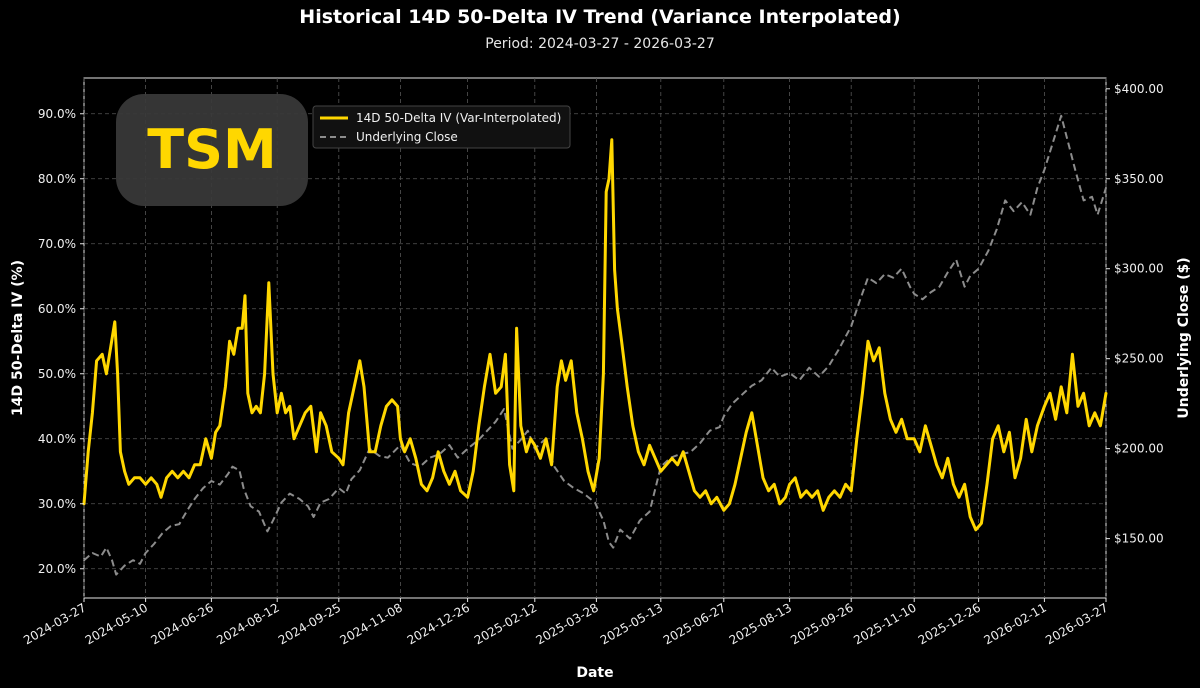  I want to click on x-tick-label: 2026-03-27, so click(1076, 623).